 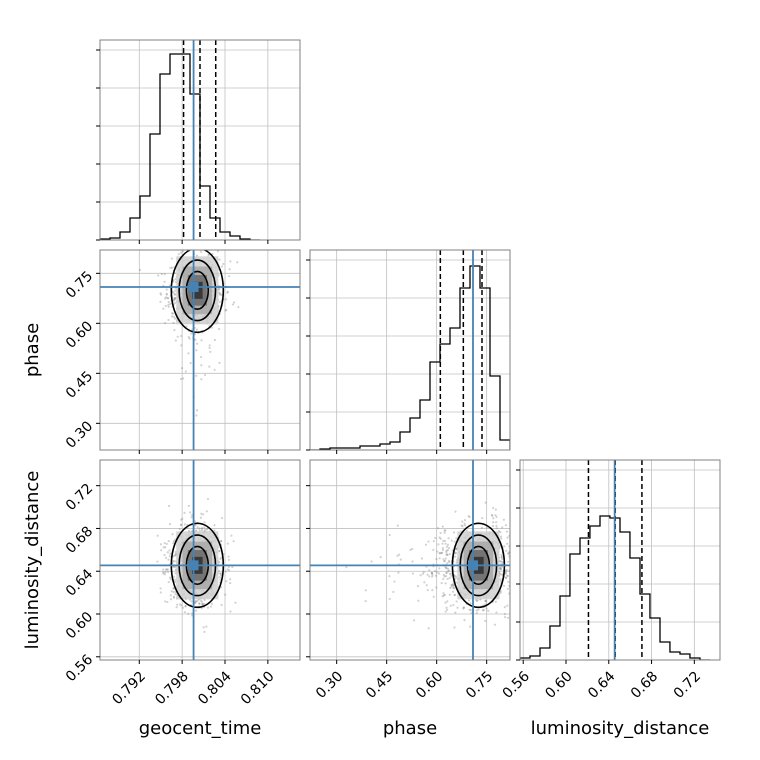 What do you see at coordinates (429, 684) in the screenshot?
I see `x-tick-label: 0.60` at bounding box center [429, 684].